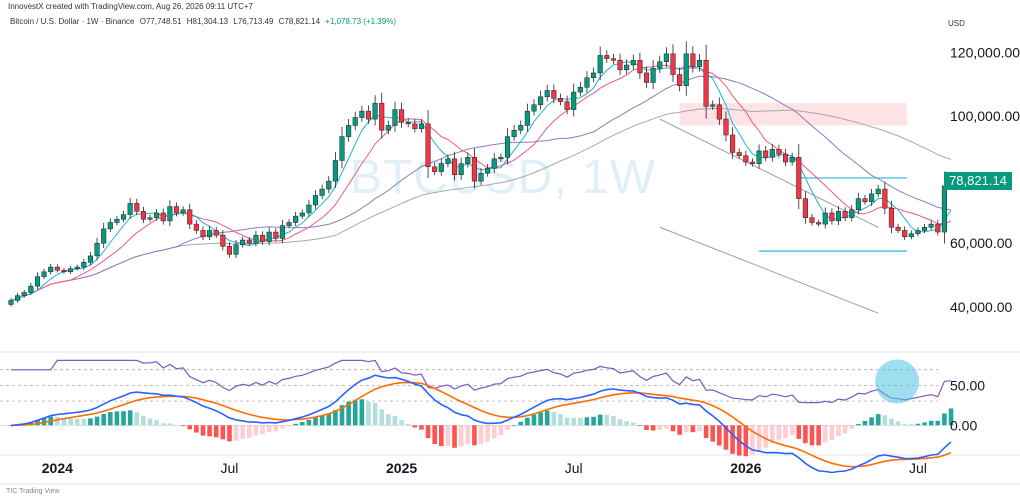 The height and width of the screenshot is (497, 1020). I want to click on time-tick-label: 2025, so click(401, 468).